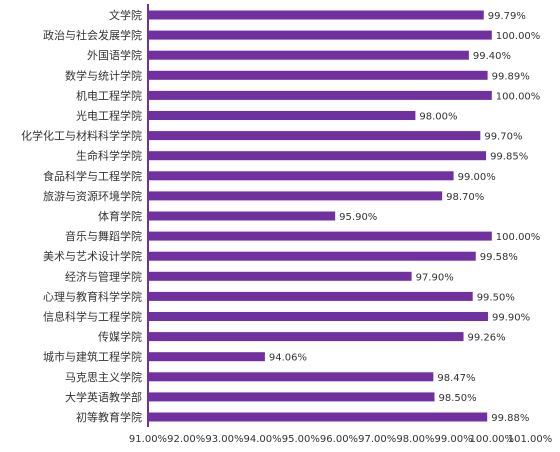 This screenshot has height=452, width=560. Describe the element at coordinates (114, 55) in the screenshot. I see `category-label: 外国语学院` at that location.